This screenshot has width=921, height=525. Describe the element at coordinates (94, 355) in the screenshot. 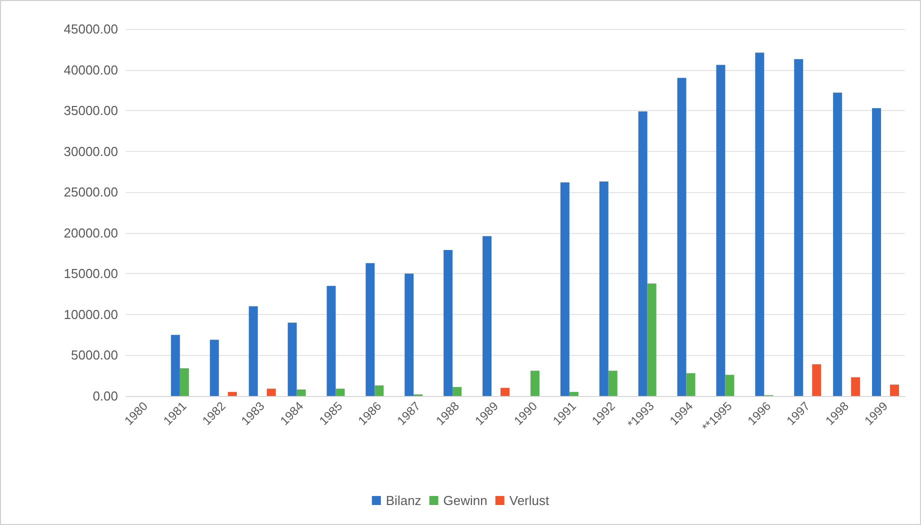

I see `y-tick-label: 5000.00` at that location.